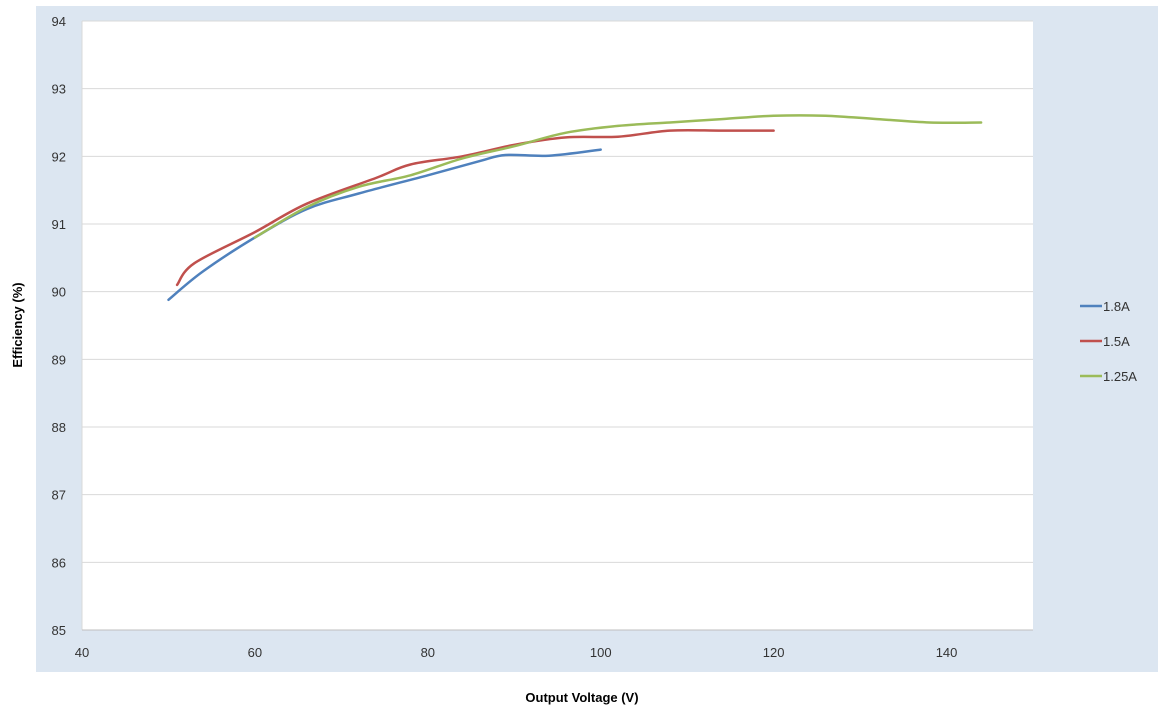 The width and height of the screenshot is (1164, 711). Describe the element at coordinates (59, 224) in the screenshot. I see `y-tick-label: 91` at that location.